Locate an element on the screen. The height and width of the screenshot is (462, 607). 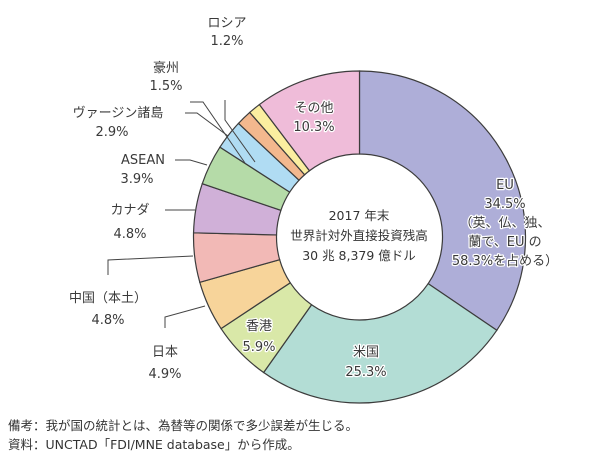
svg-text: 香港 is located at coordinates (259, 326).